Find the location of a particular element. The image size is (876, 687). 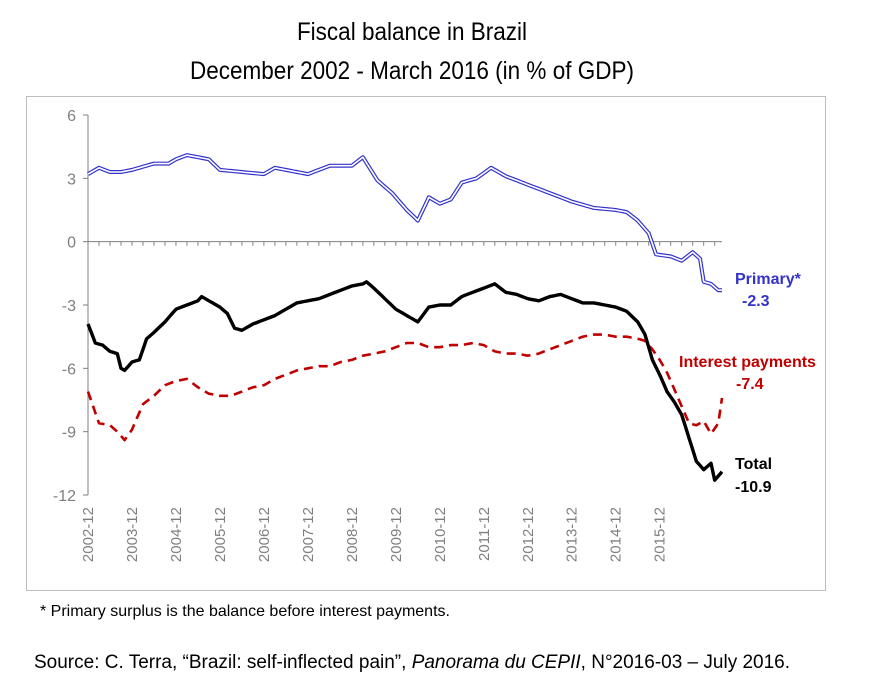

source-journal: Panorama du CEPII is located at coordinates (496, 662).